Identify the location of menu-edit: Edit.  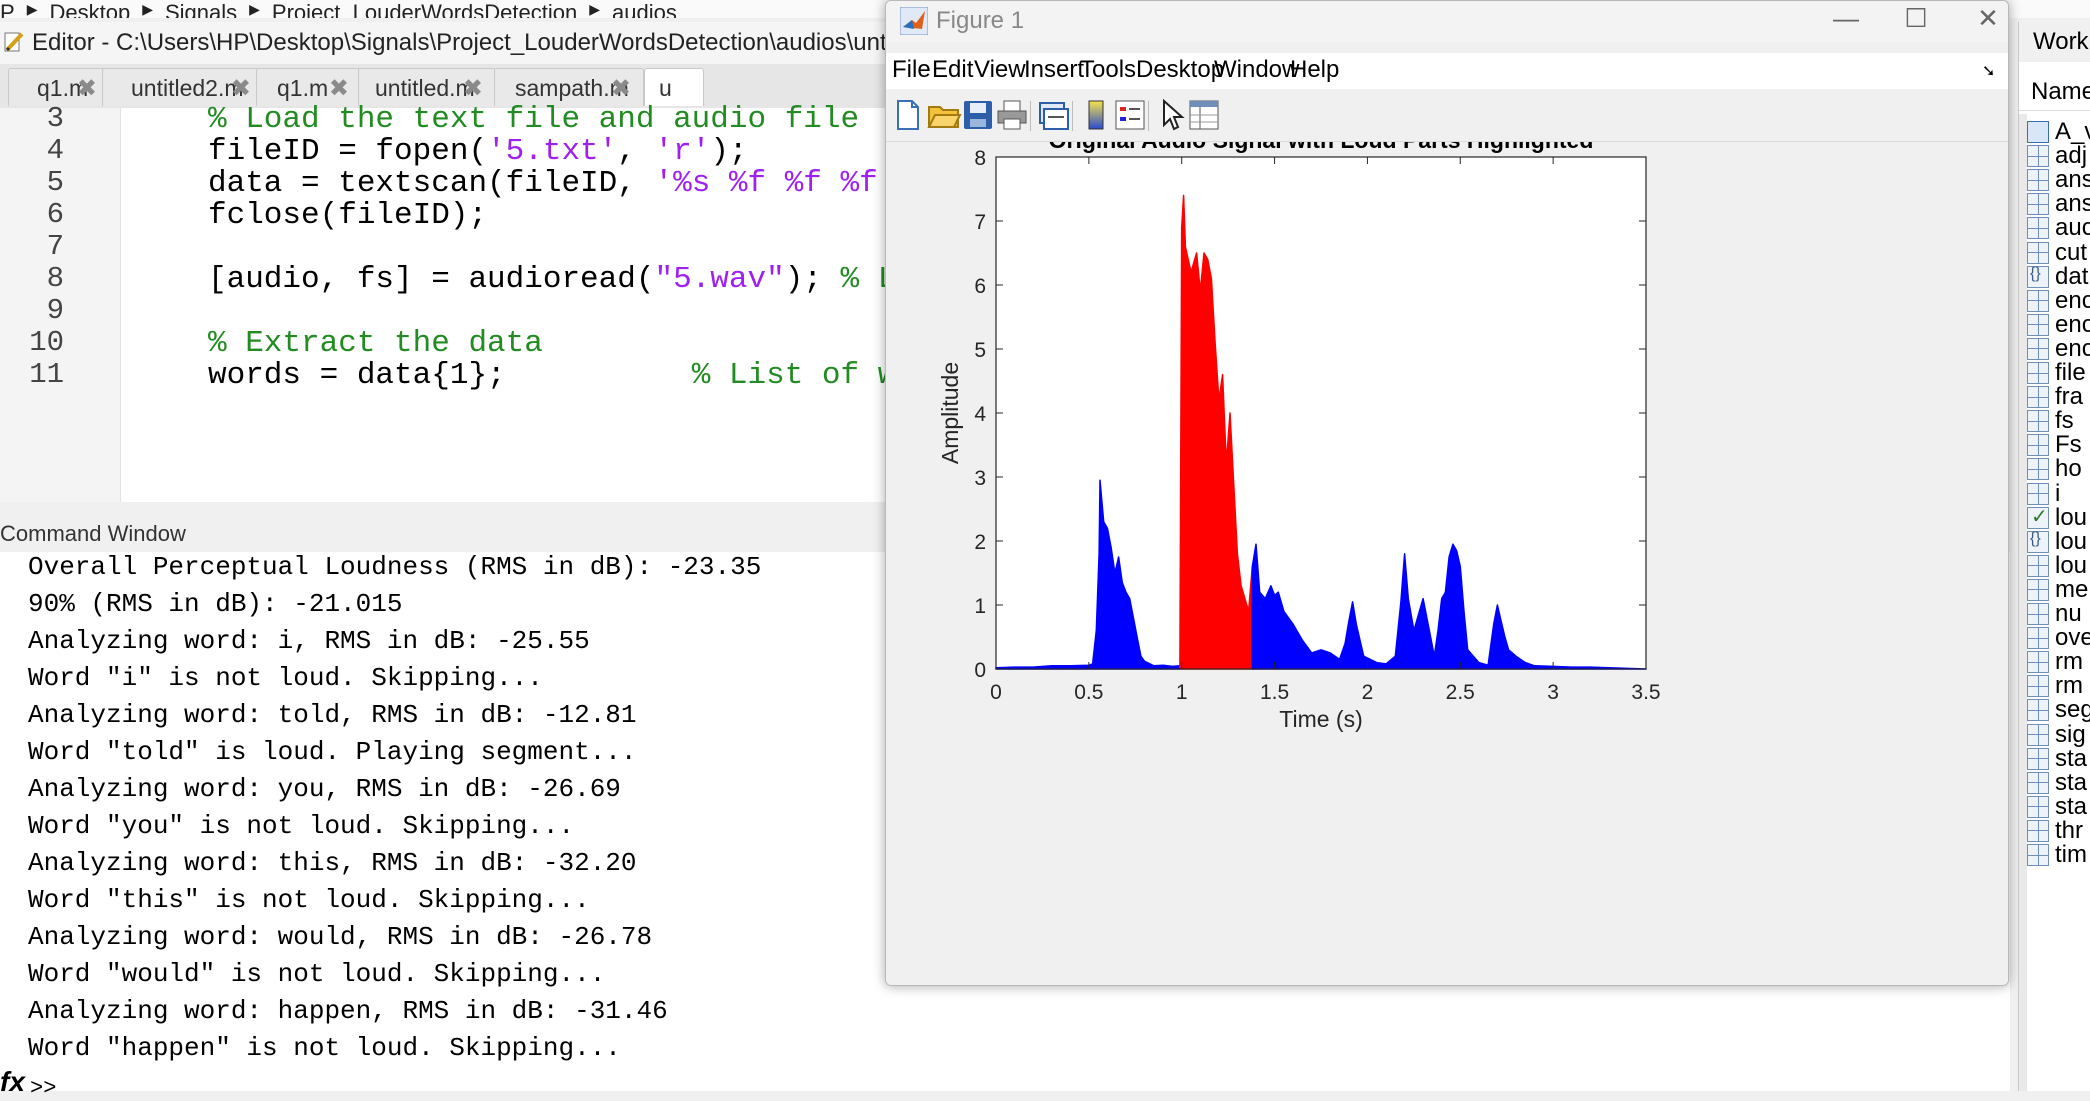
(953, 69).